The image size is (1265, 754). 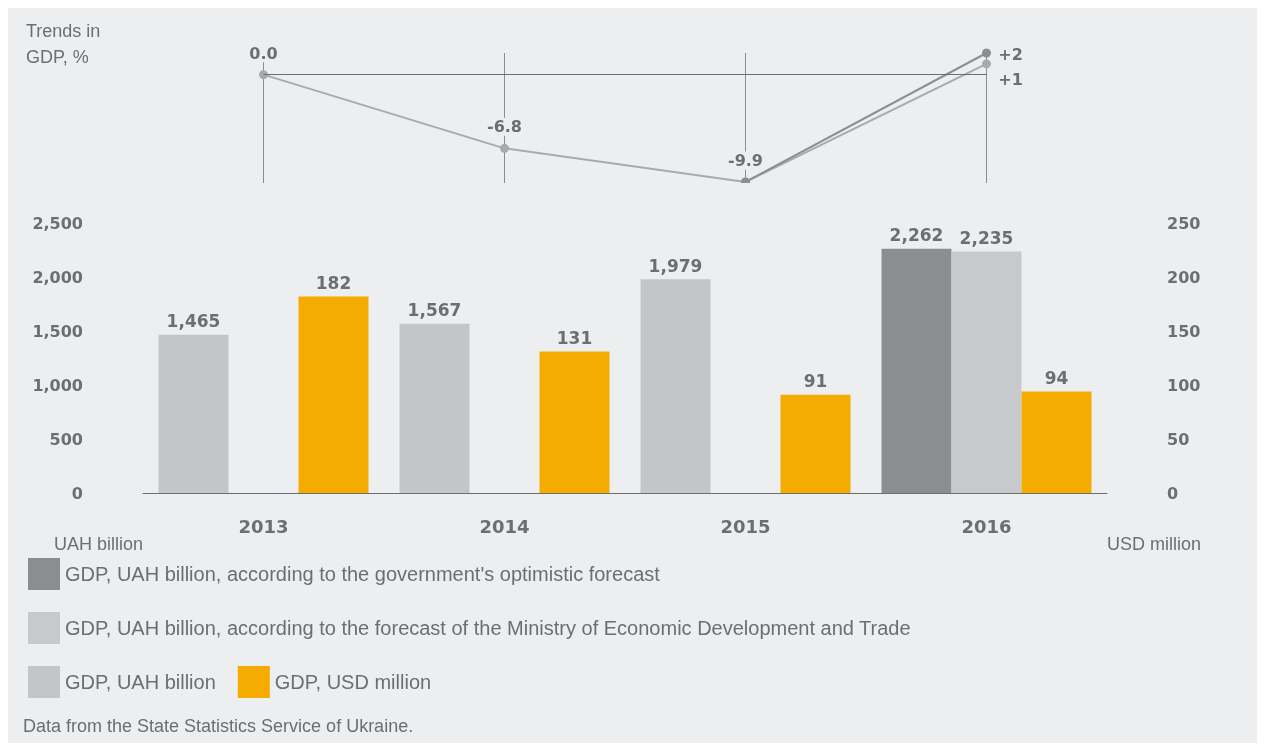 What do you see at coordinates (1010, 79) in the screenshot?
I see `data-label: +1` at bounding box center [1010, 79].